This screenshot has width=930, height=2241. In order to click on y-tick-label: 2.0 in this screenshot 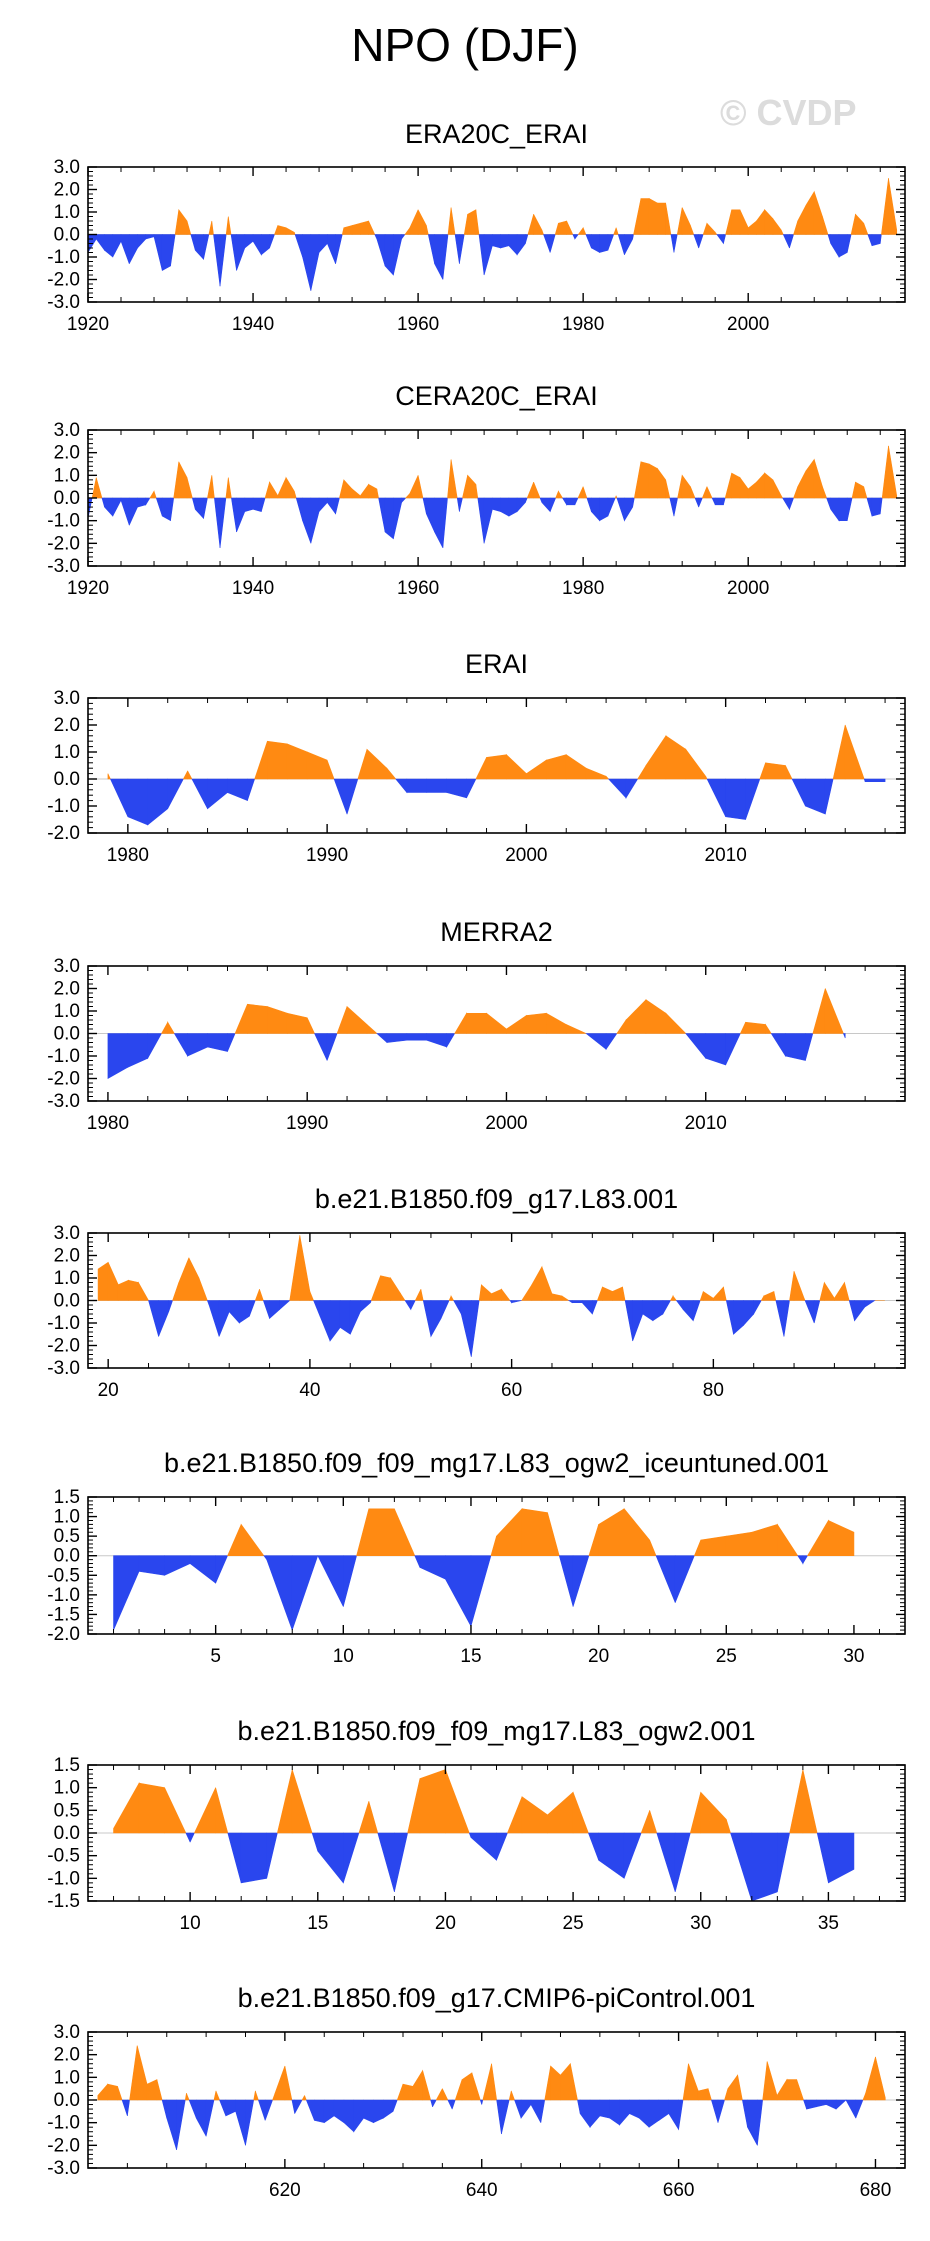, I will do `click(67, 1256)`.